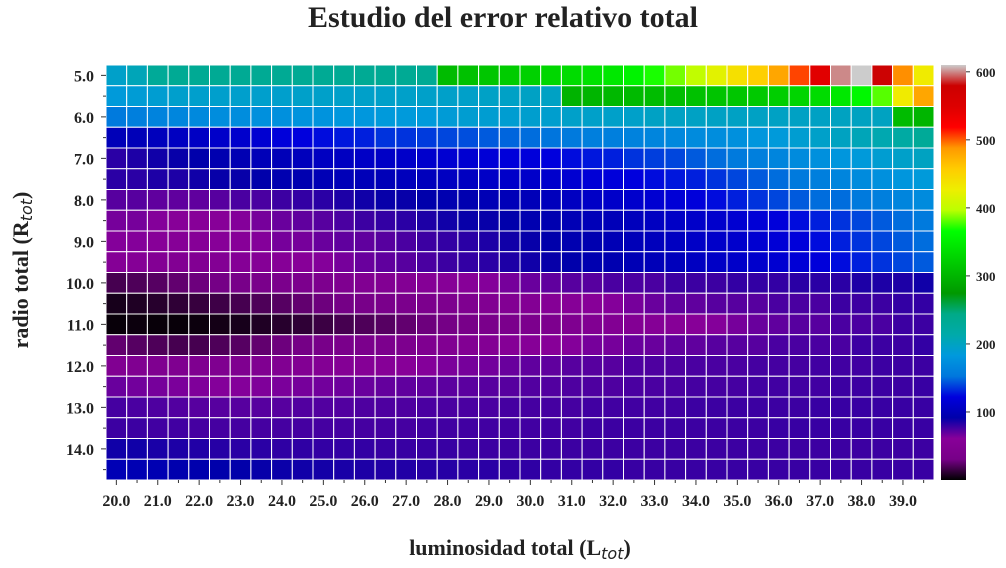  I want to click on x-tick-label: 34.0, so click(696, 501).